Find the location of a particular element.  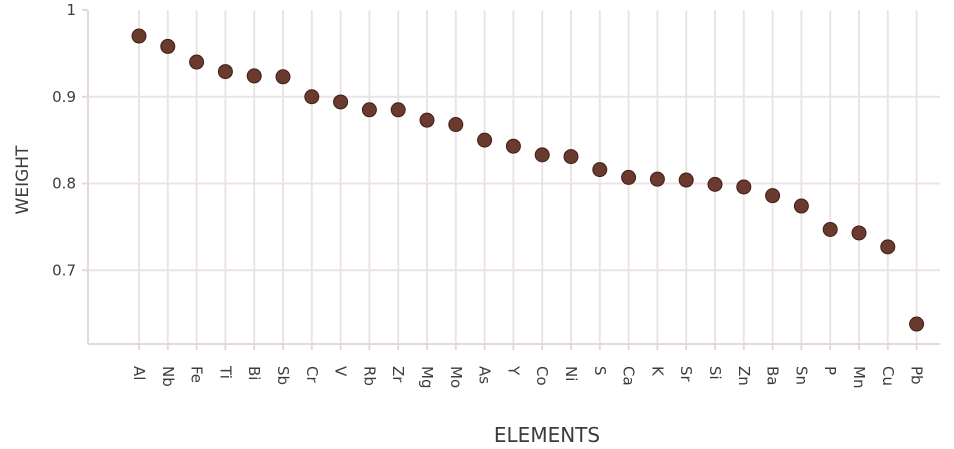

y-tick-label: 1 is located at coordinates (71, 10).